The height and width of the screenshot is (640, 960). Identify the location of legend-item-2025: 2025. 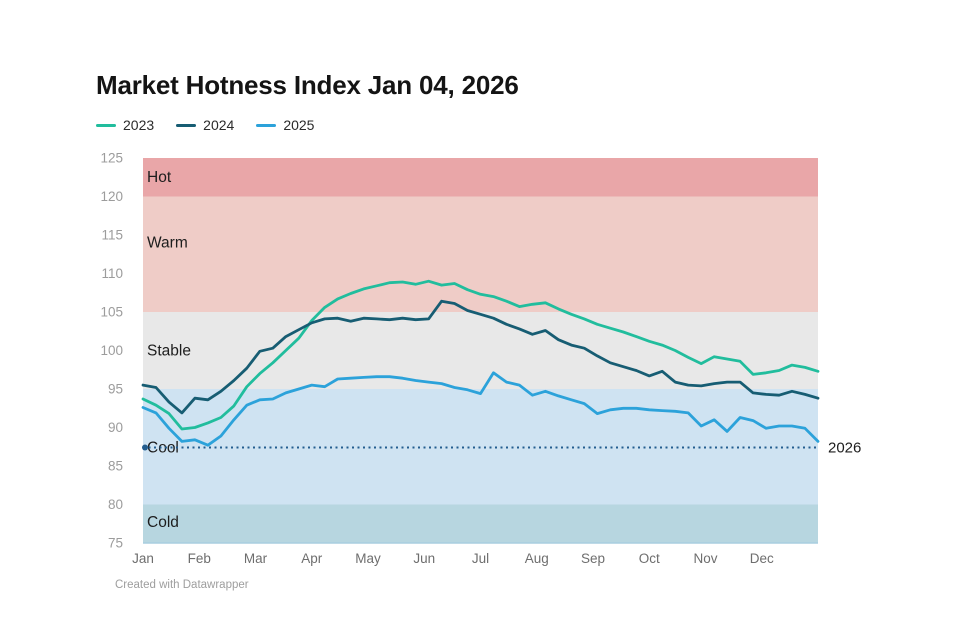
(285, 125).